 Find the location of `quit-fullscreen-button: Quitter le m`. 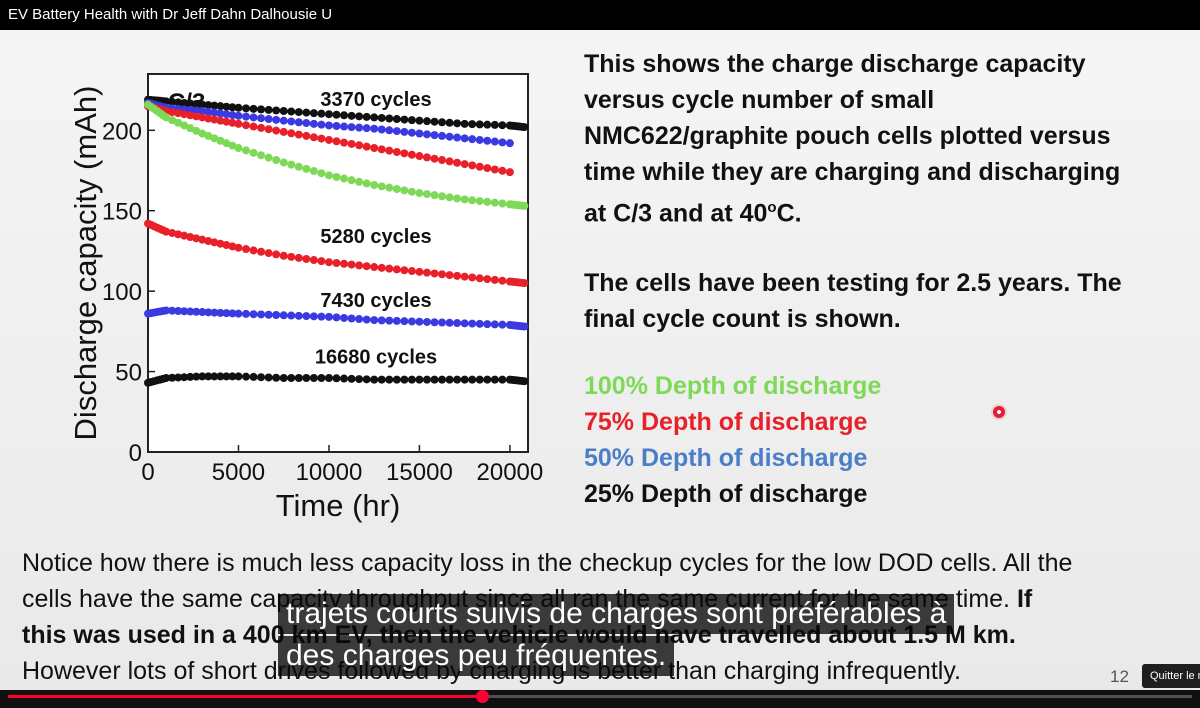

quit-fullscreen-button: Quitter le m is located at coordinates (1171, 676).